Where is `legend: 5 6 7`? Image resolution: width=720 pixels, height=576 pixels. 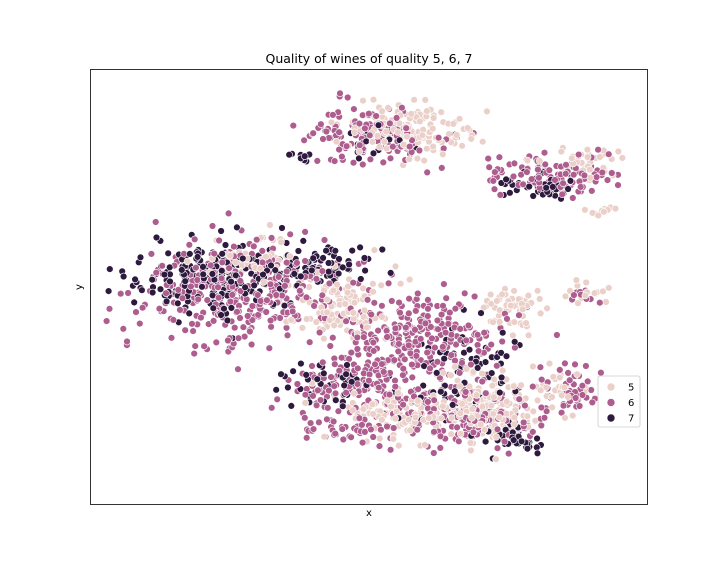
legend: 5 6 7 is located at coordinates (619, 401).